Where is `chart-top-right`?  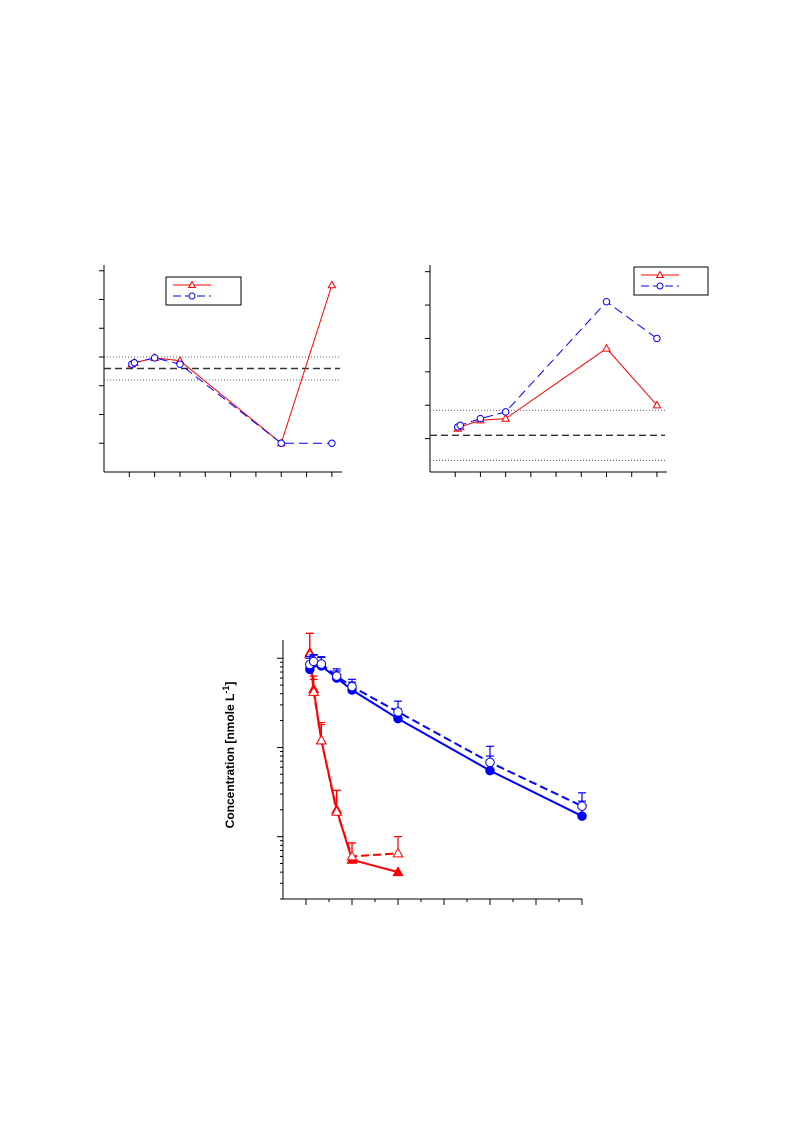
chart-top-right is located at coordinates (567, 371).